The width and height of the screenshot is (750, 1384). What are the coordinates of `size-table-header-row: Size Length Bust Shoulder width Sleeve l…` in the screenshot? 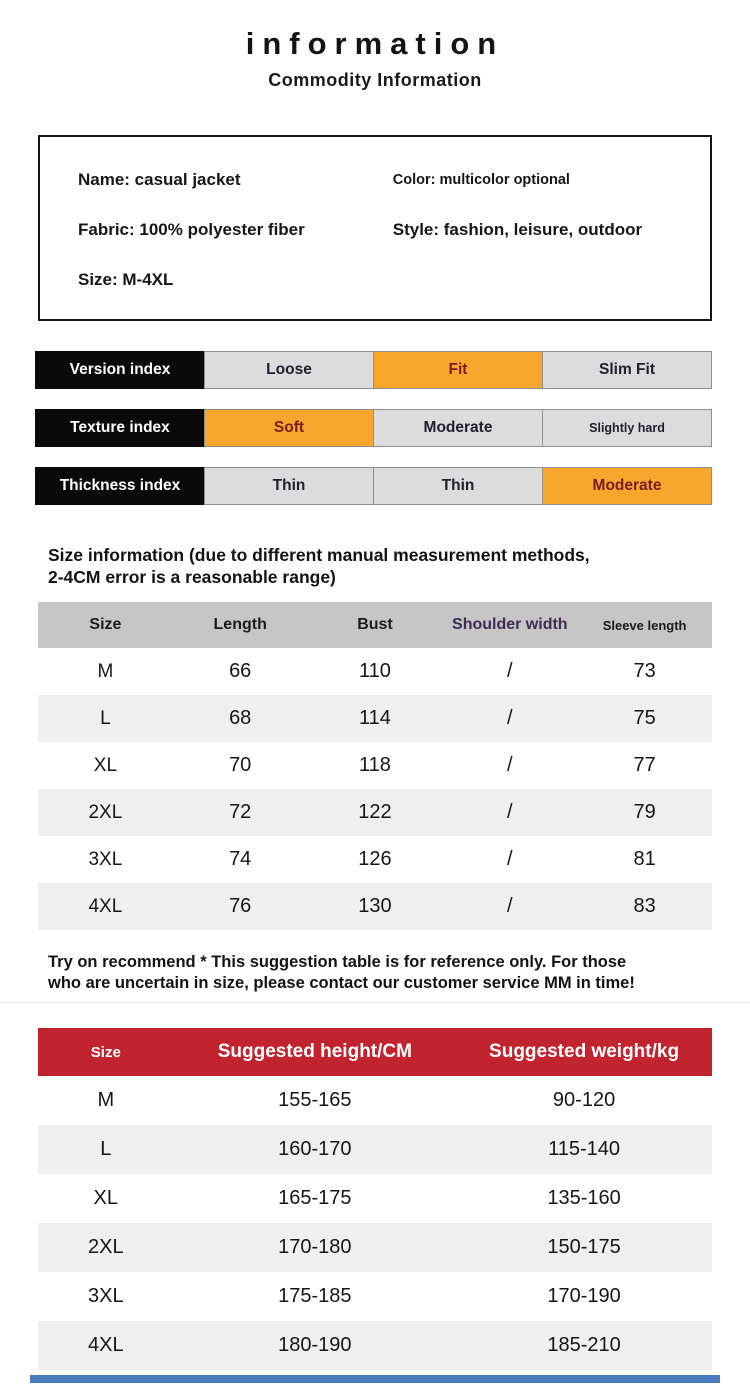 It's located at (375, 625).